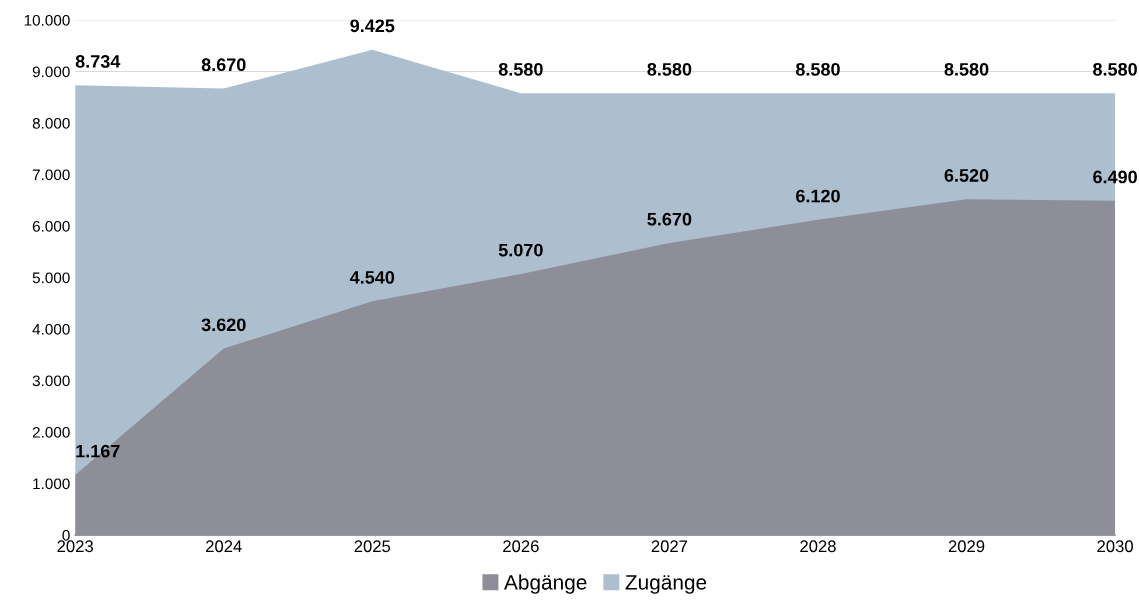  I want to click on x-tick-label: 2030, so click(1115, 546).